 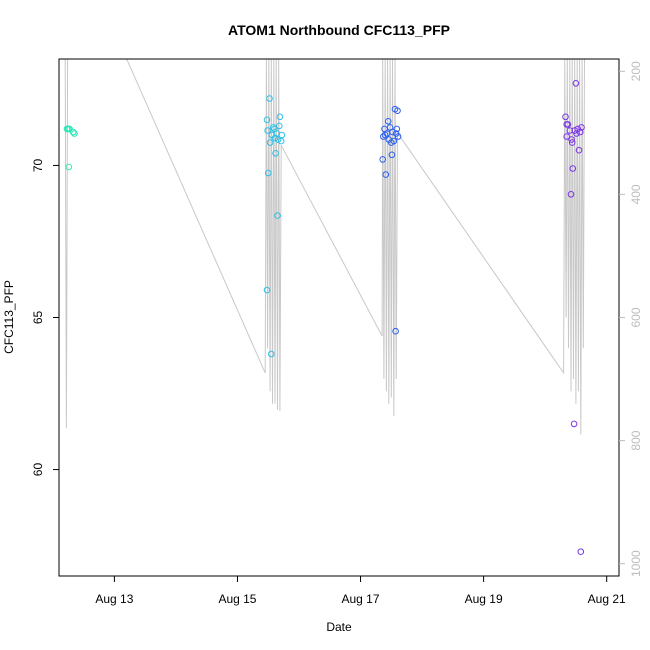 I want to click on x-tick-label: Aug 15, so click(x=237, y=599).